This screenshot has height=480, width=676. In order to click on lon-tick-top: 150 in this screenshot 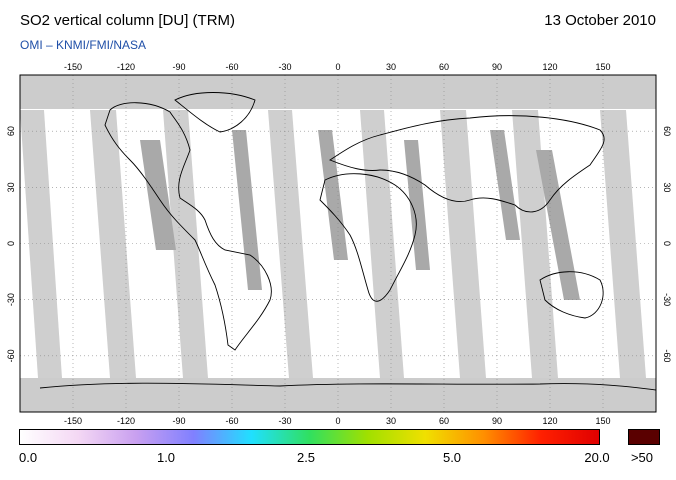, I will do `click(602, 67)`.